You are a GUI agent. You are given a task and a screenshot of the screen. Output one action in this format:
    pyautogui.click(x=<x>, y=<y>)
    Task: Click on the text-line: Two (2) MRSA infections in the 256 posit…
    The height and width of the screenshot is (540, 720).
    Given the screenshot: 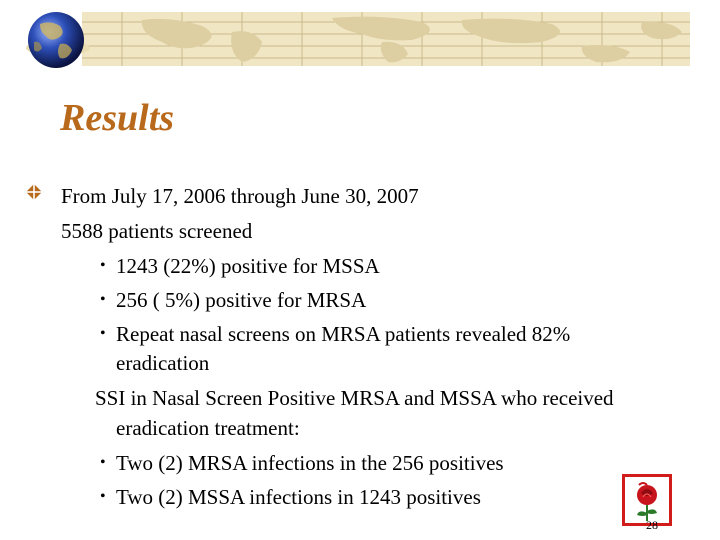 What is the action you would take?
    pyautogui.click(x=310, y=463)
    